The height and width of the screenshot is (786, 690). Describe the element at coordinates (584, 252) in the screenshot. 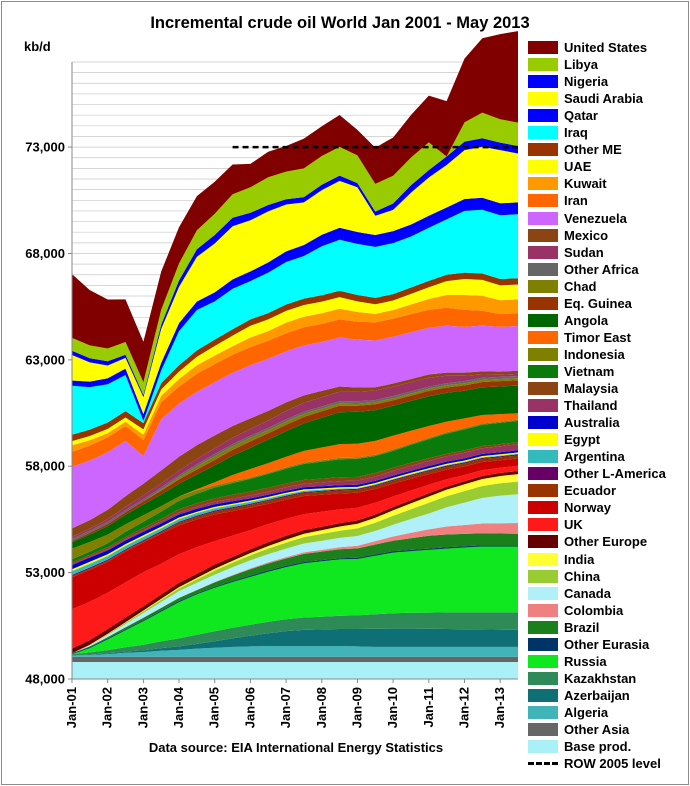

I see `legend-label: Sudan` at that location.